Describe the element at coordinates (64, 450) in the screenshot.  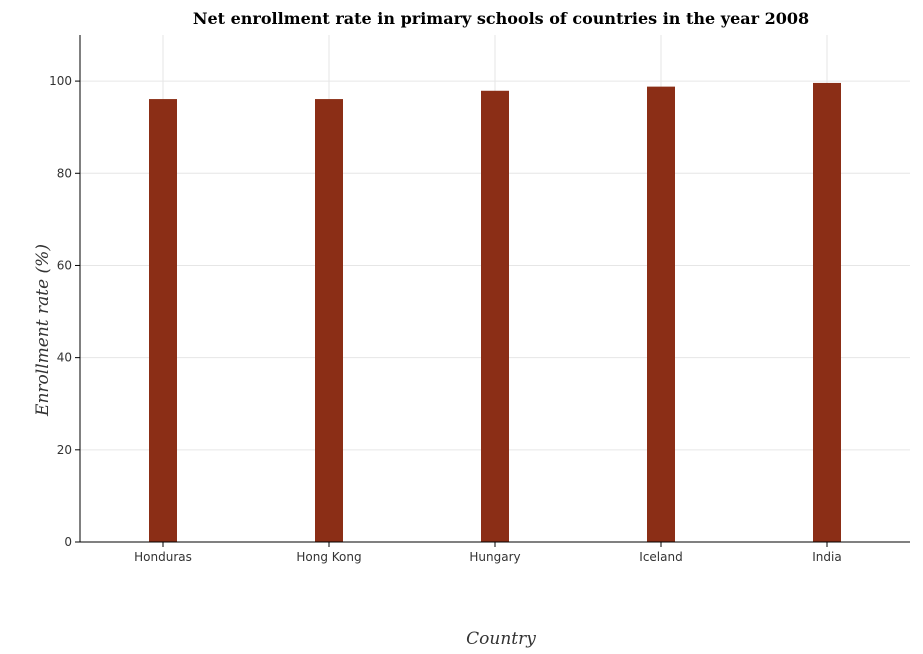
I see `y-tick-label: 20` at that location.